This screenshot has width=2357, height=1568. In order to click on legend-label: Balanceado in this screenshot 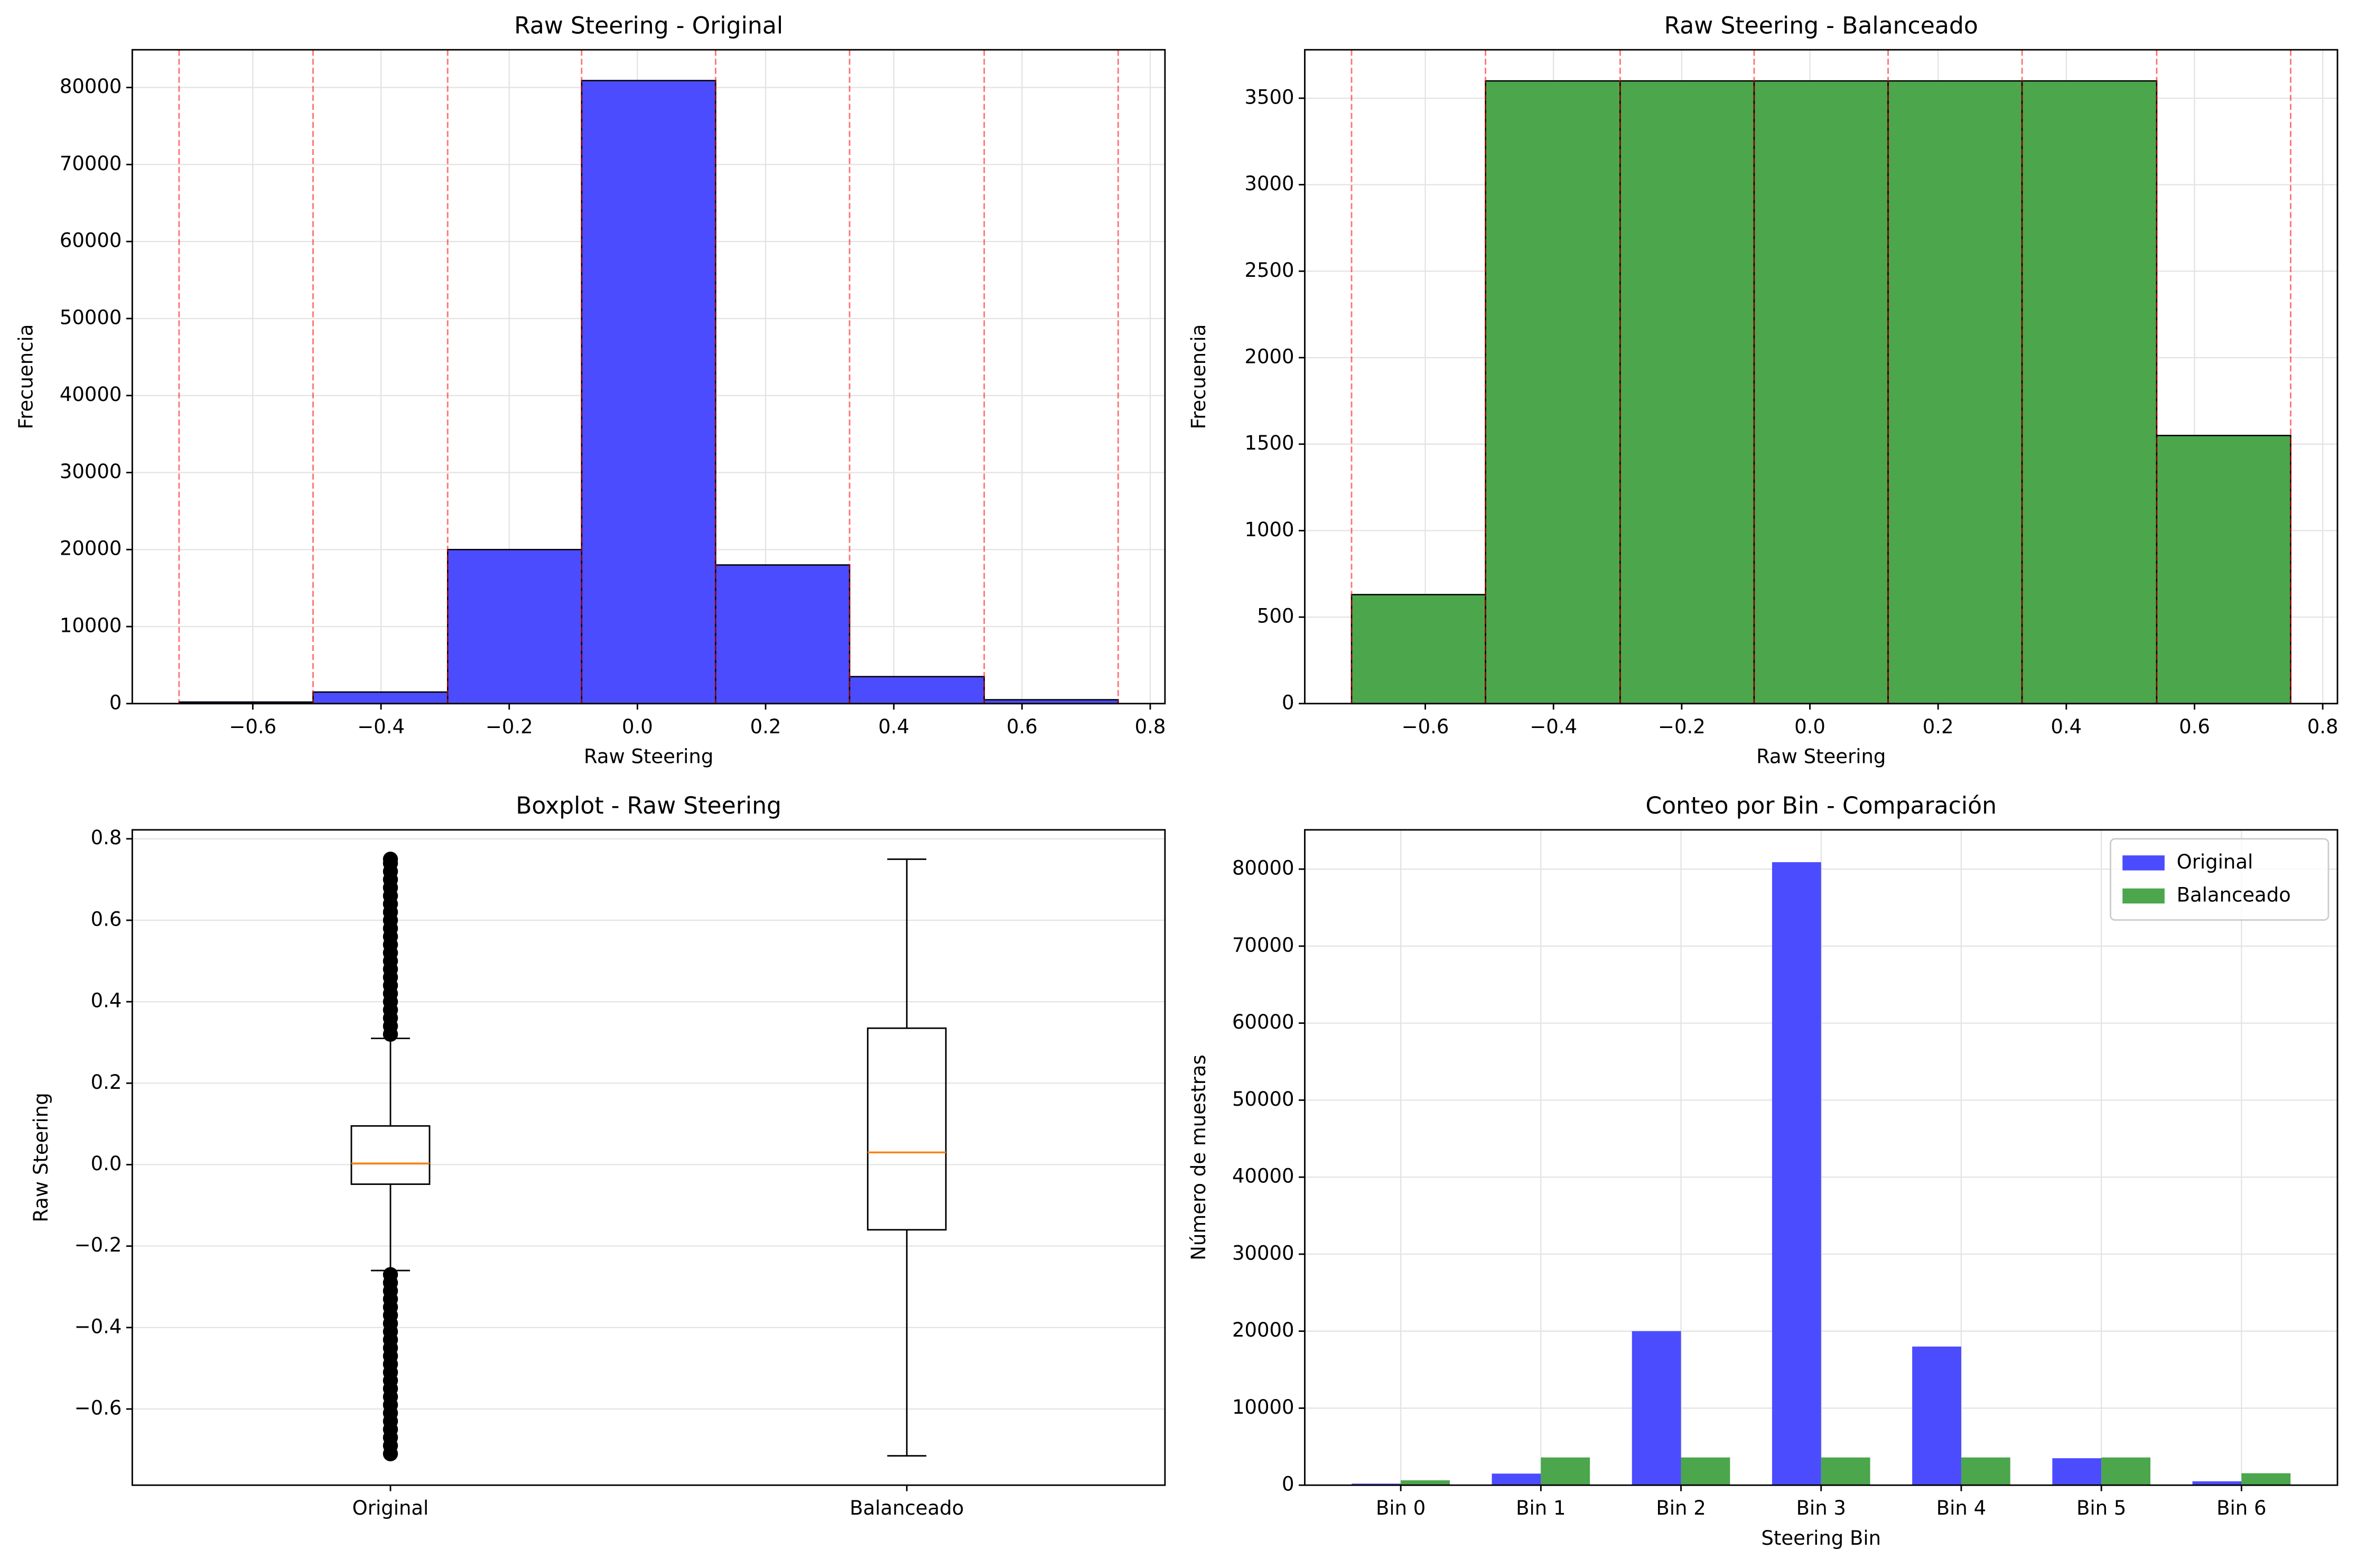, I will do `click(2234, 894)`.